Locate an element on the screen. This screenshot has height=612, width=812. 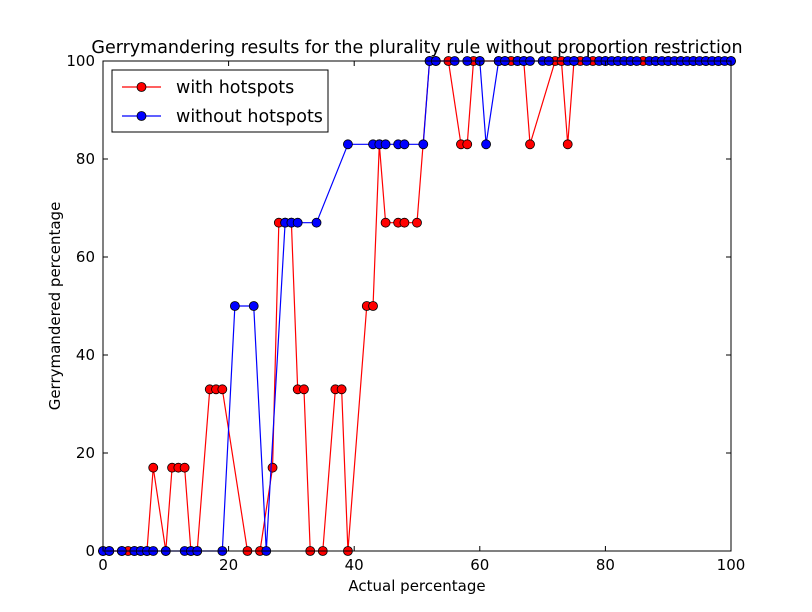
x-tick-label: 60 is located at coordinates (479, 565).